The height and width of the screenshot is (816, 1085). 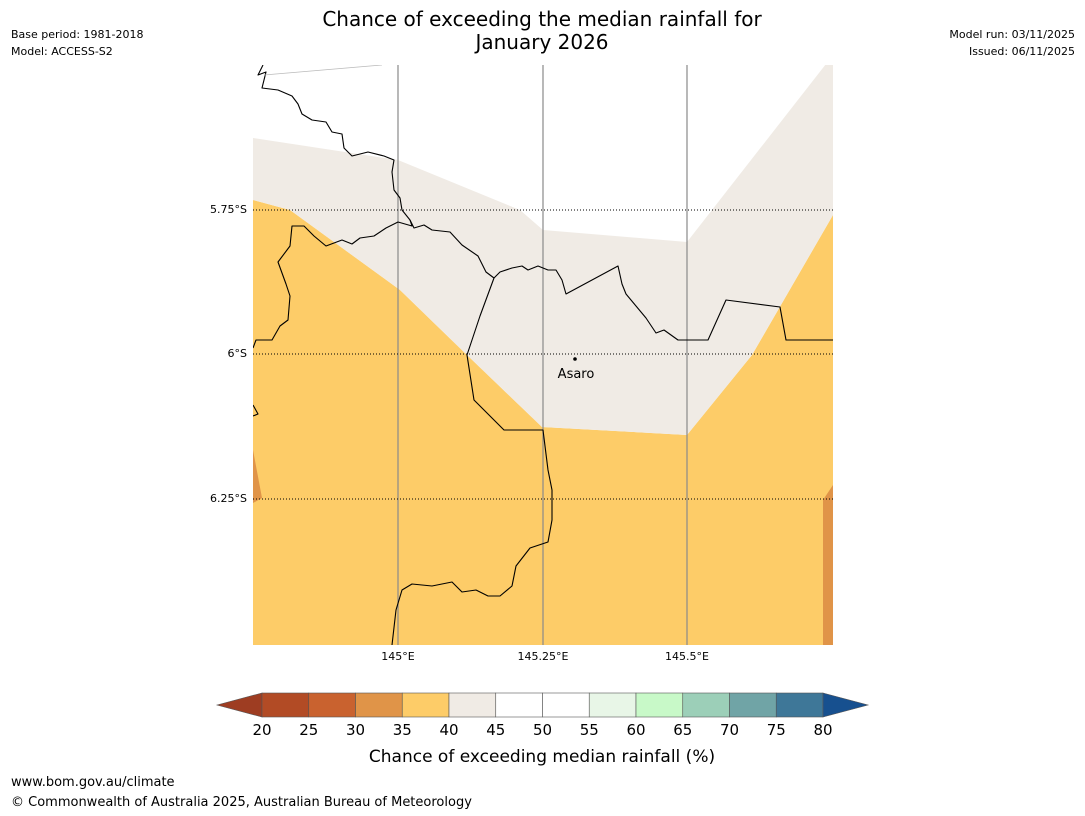 I want to click on colorbar-tick-label: 65, so click(x=682, y=730).